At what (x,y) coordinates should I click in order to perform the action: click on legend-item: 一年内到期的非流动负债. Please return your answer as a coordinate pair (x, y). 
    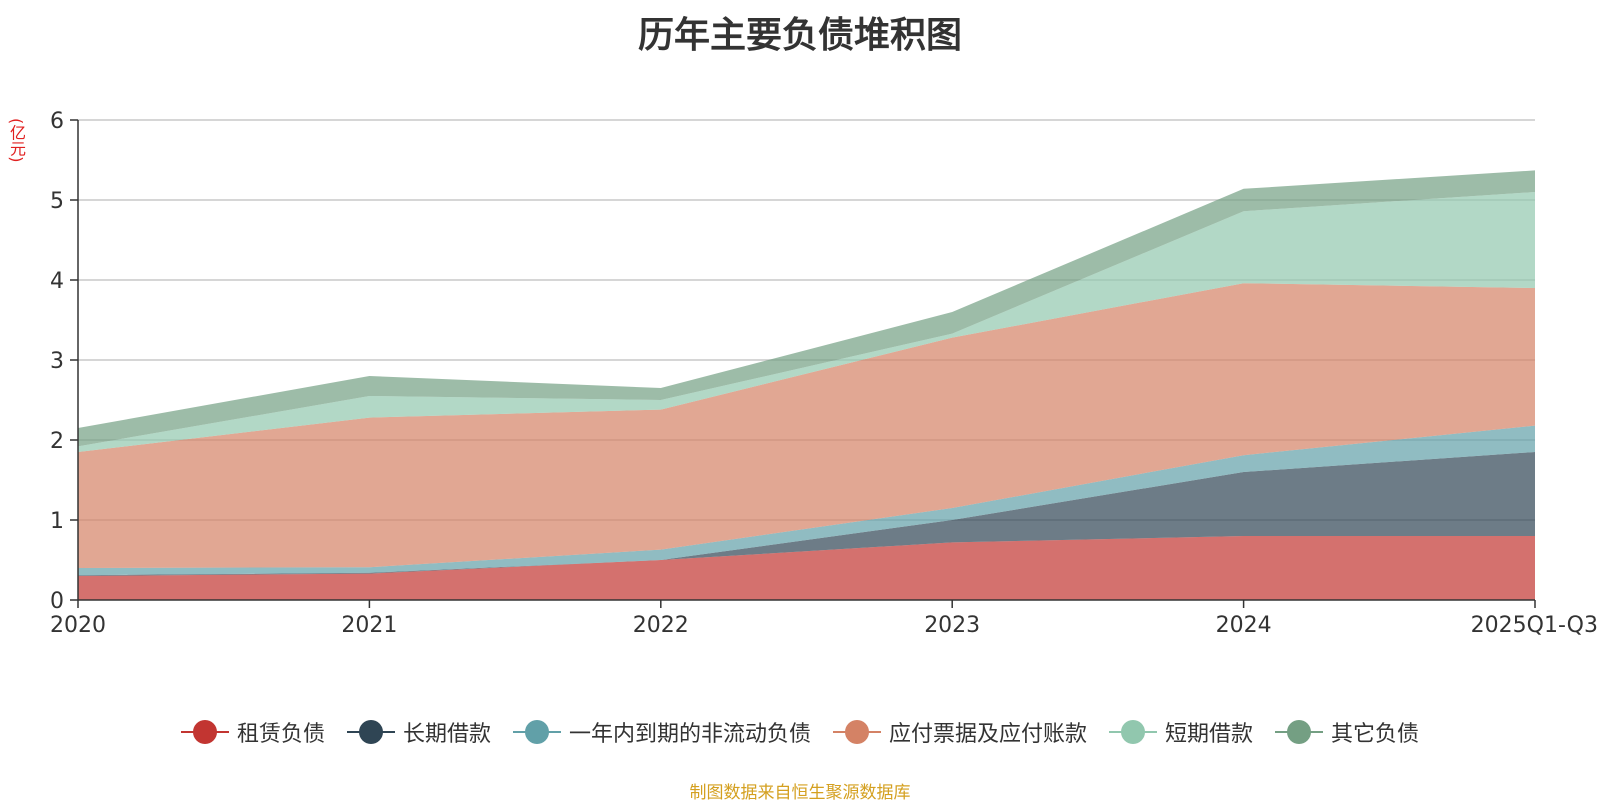
    Looking at the image, I should click on (661, 732).